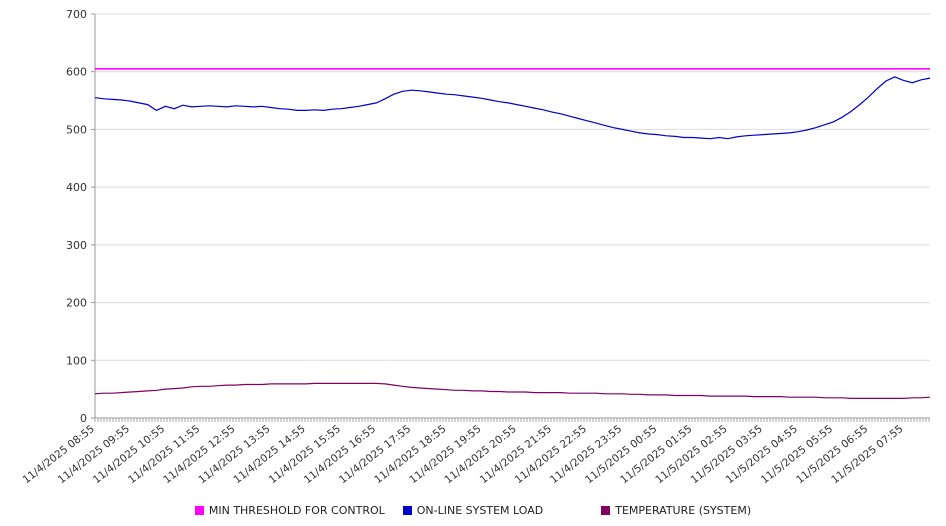 This screenshot has height=526, width=946. Describe the element at coordinates (76, 187) in the screenshot. I see `svg-text: 400` at that location.